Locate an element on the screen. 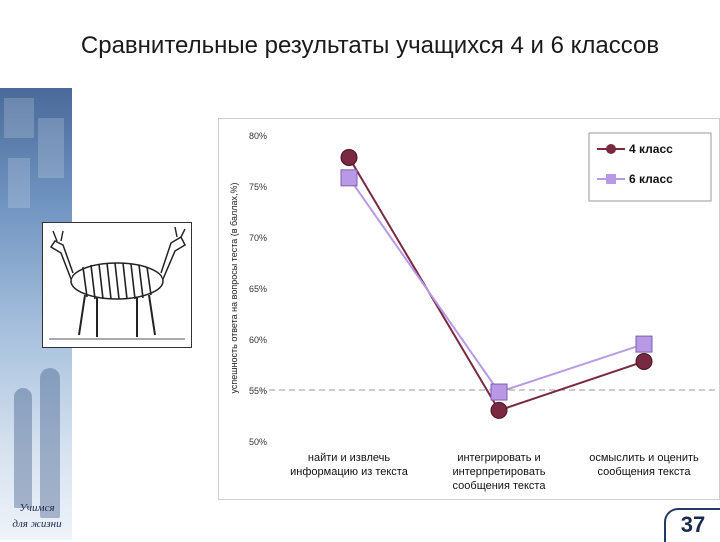 Image resolution: width=720 pixels, height=542 pixels. slogan-line-1: Учимся is located at coordinates (37, 508).